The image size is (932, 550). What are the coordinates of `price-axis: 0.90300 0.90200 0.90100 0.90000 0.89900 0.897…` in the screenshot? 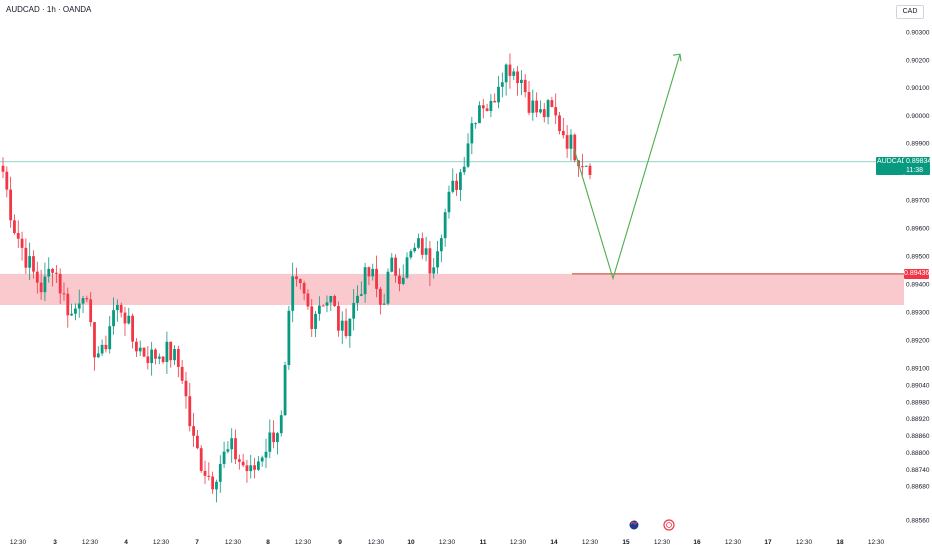 It's located at (918, 277).